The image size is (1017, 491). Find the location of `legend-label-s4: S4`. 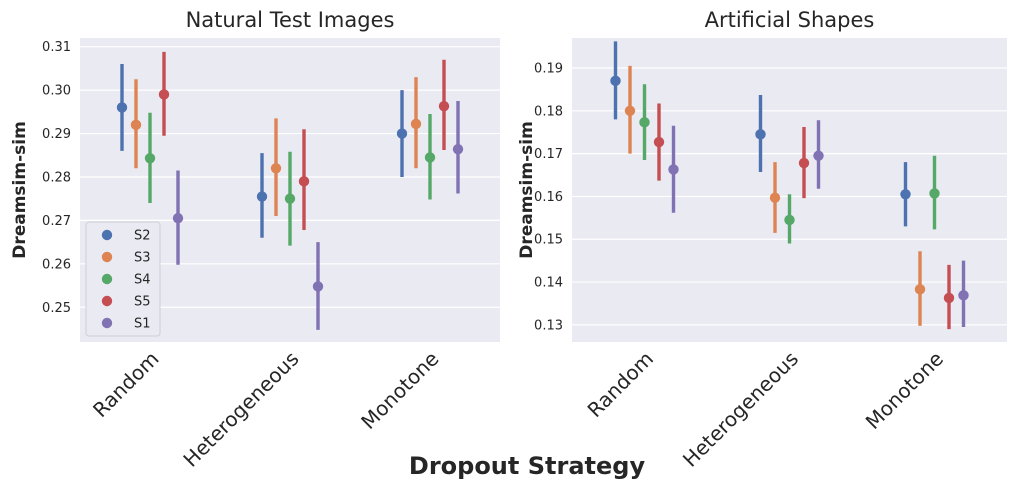

legend-label-s4: S4 is located at coordinates (142, 280).